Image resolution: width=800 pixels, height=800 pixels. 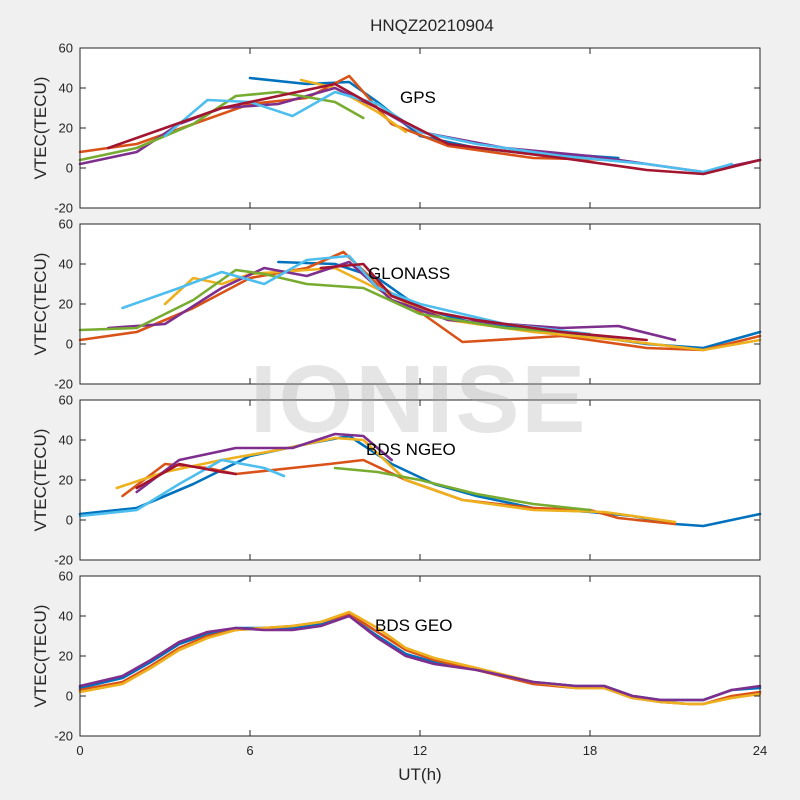 I want to click on panel-annotation: BDS GEO, so click(x=413, y=625).